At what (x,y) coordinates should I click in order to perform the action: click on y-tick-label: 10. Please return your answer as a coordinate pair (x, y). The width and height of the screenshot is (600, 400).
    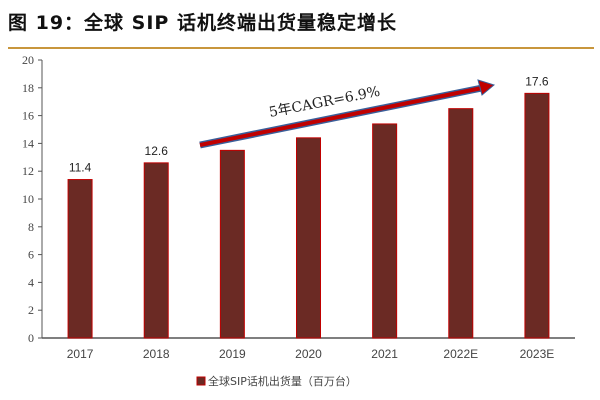
    Looking at the image, I should click on (28, 199).